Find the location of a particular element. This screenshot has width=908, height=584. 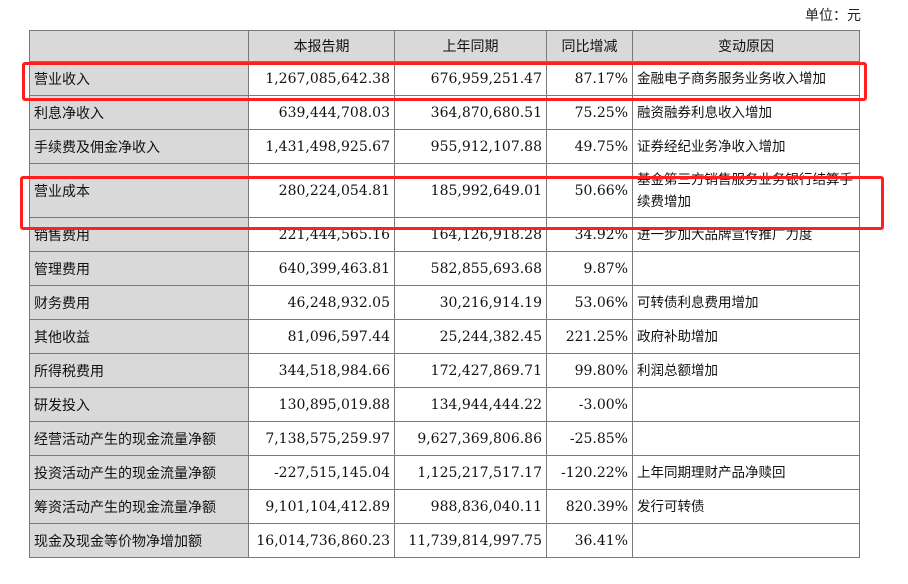

current-value: 7,138,575,259.97 is located at coordinates (321, 438).